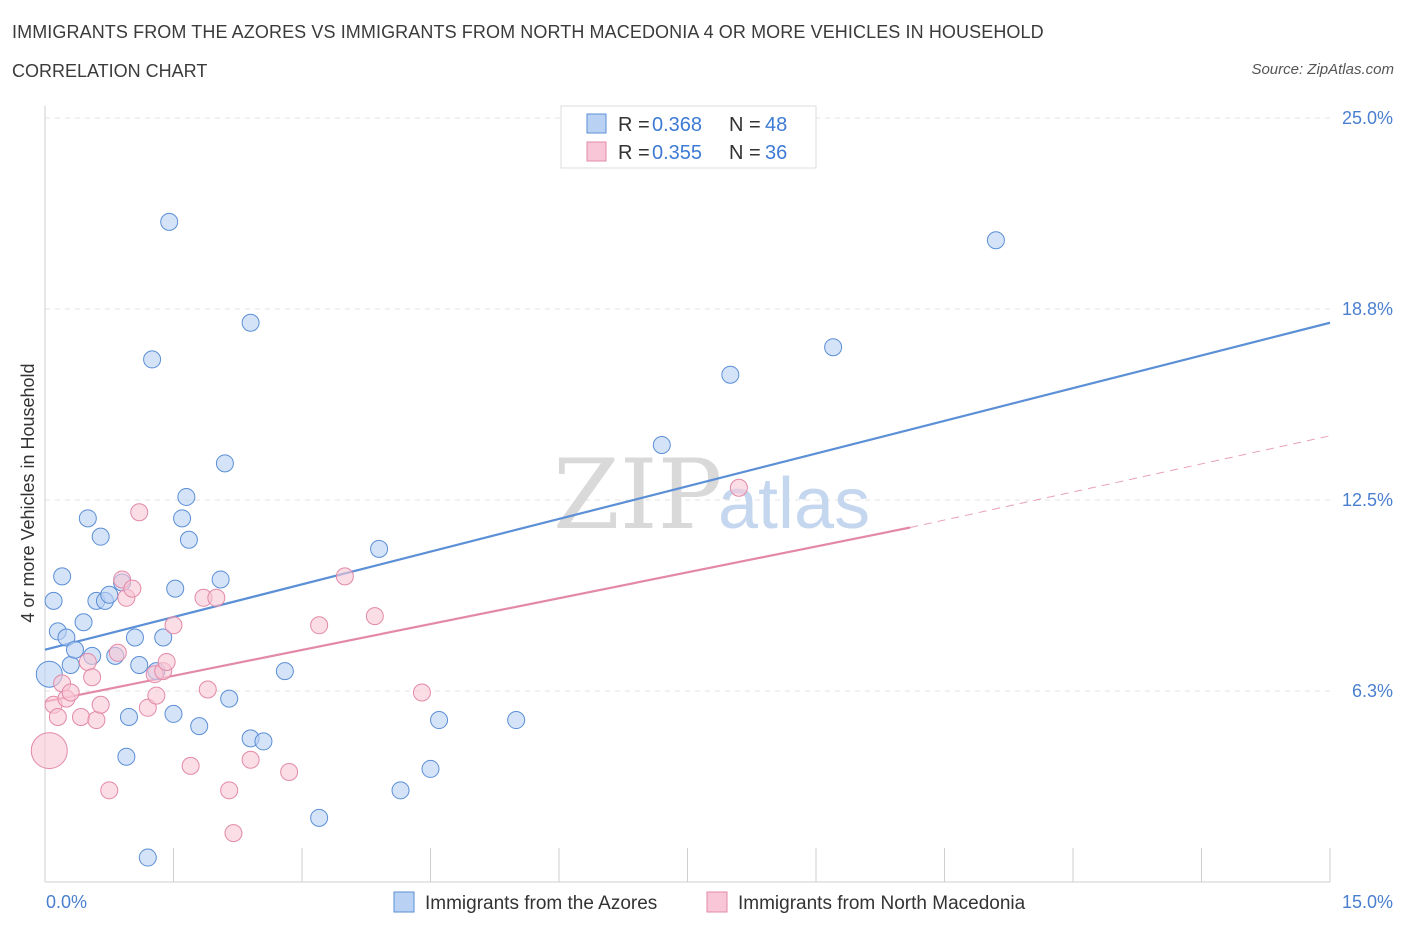 The height and width of the screenshot is (930, 1406). Describe the element at coordinates (1322, 69) in the screenshot. I see `source-credit: Source: ZipAtlas.com` at that location.